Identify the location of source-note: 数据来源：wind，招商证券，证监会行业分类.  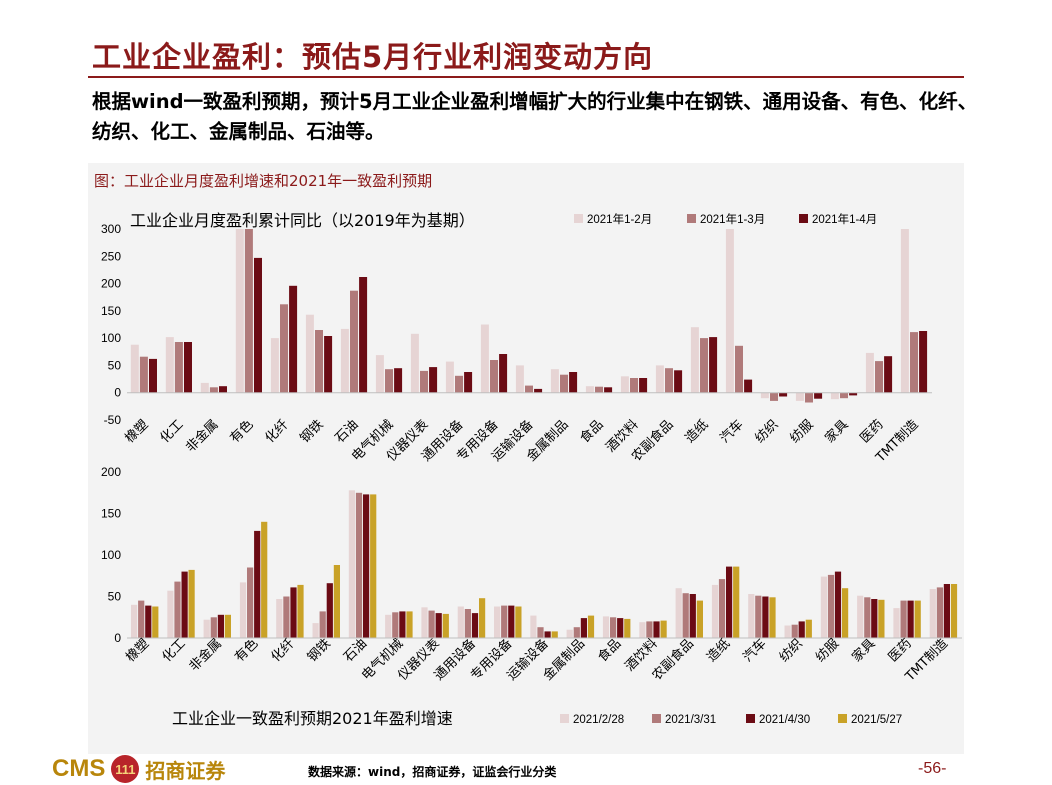
(432, 772).